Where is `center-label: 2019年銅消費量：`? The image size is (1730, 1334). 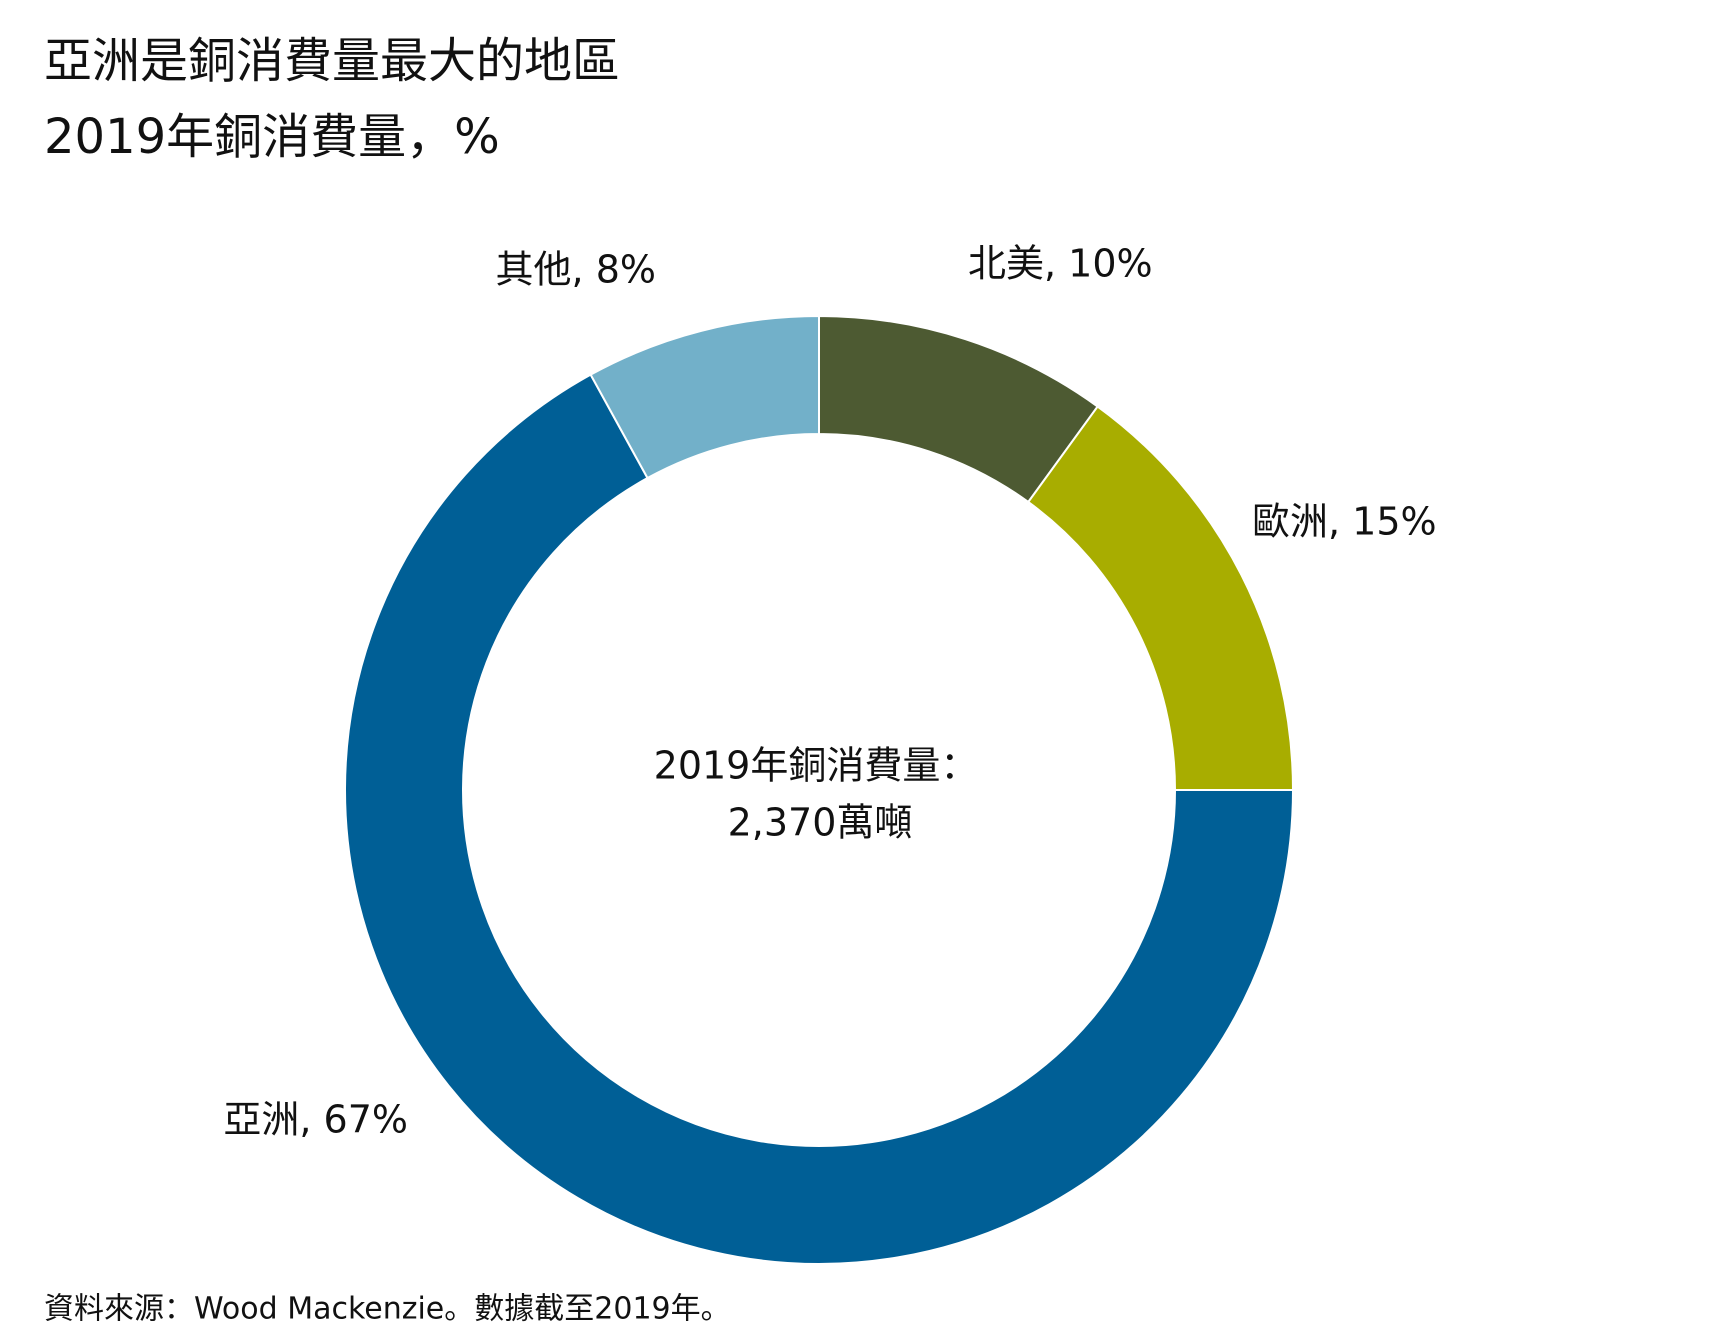
center-label: 2019年銅消費量： is located at coordinates (816, 766).